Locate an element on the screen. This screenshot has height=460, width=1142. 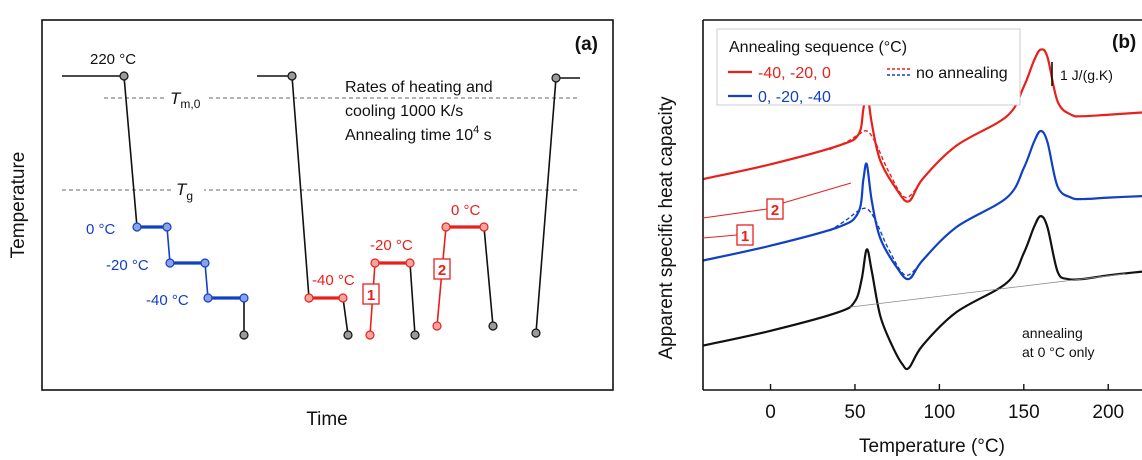
panel-a-ylabel: Temperature is located at coordinates (18, 205).